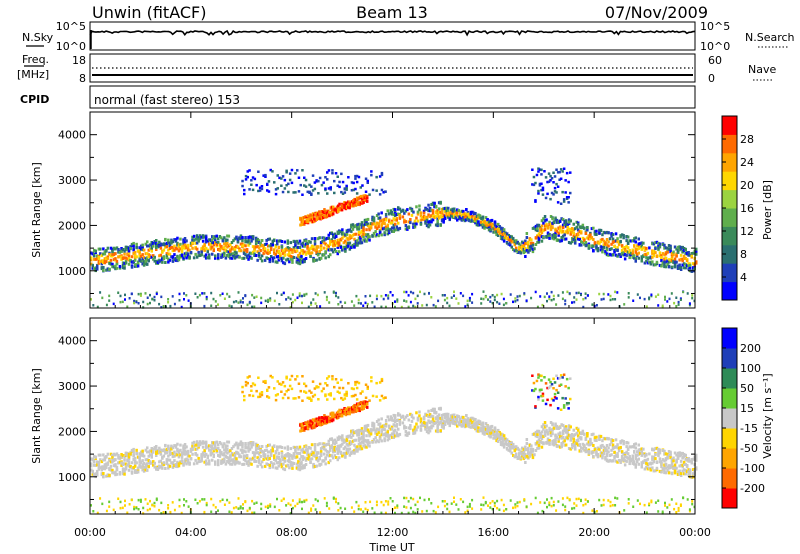 The height and width of the screenshot is (554, 800). Describe the element at coordinates (71, 26) in the screenshot. I see `nsky-tick-top-left: 10^5` at that location.